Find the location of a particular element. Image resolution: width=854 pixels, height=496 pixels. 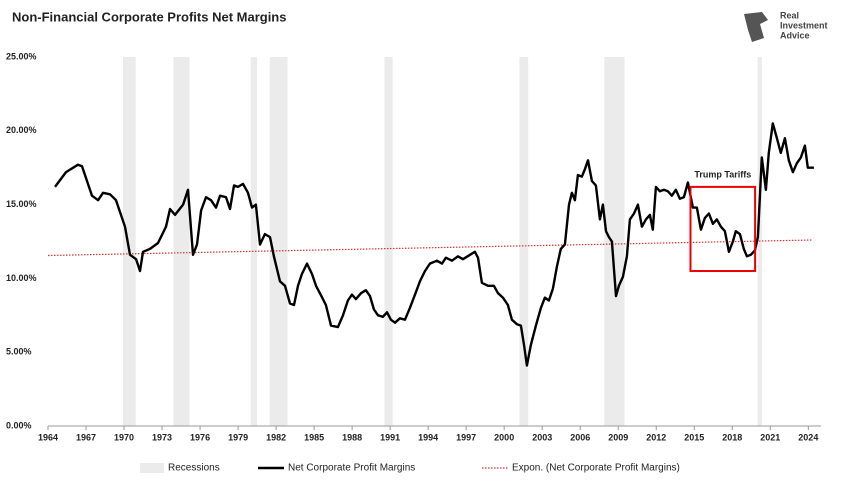

logo-icon is located at coordinates (756, 27).